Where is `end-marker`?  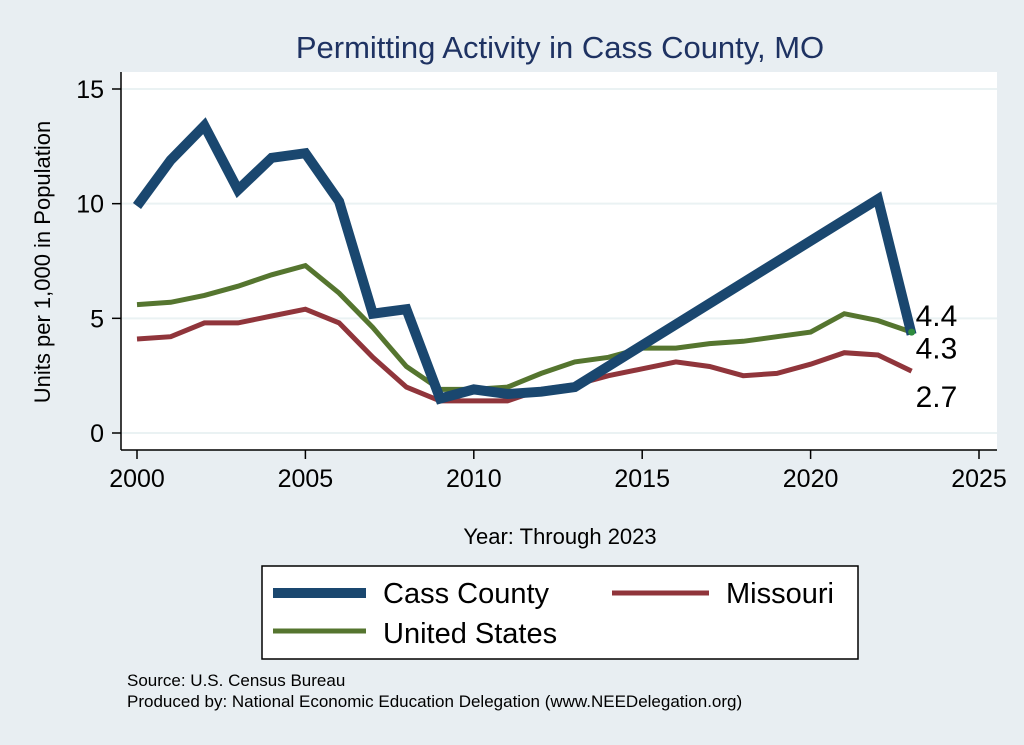 end-marker is located at coordinates (912, 332).